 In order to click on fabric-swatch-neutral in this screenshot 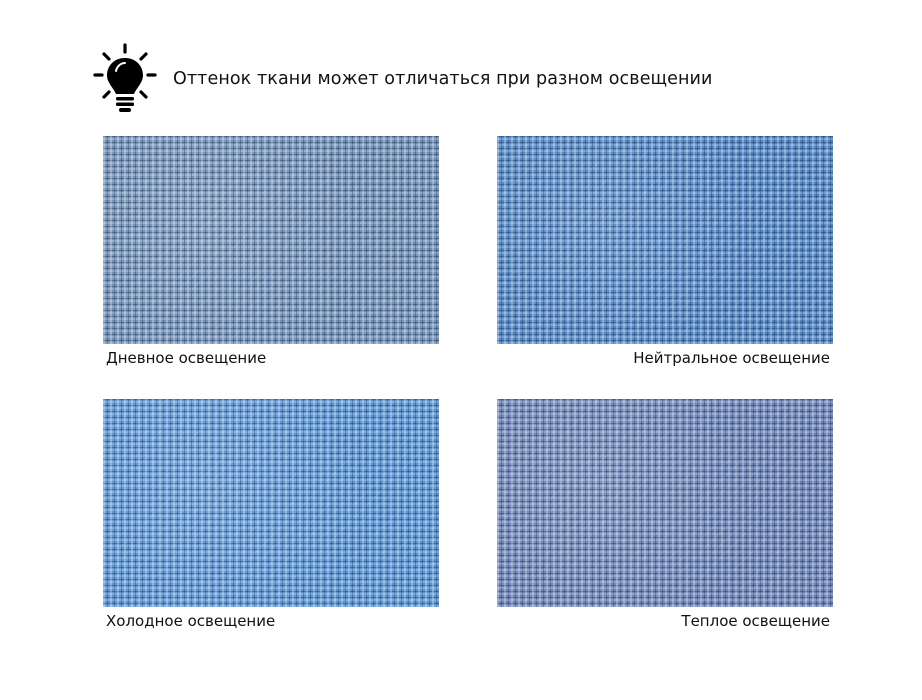, I will do `click(665, 240)`.